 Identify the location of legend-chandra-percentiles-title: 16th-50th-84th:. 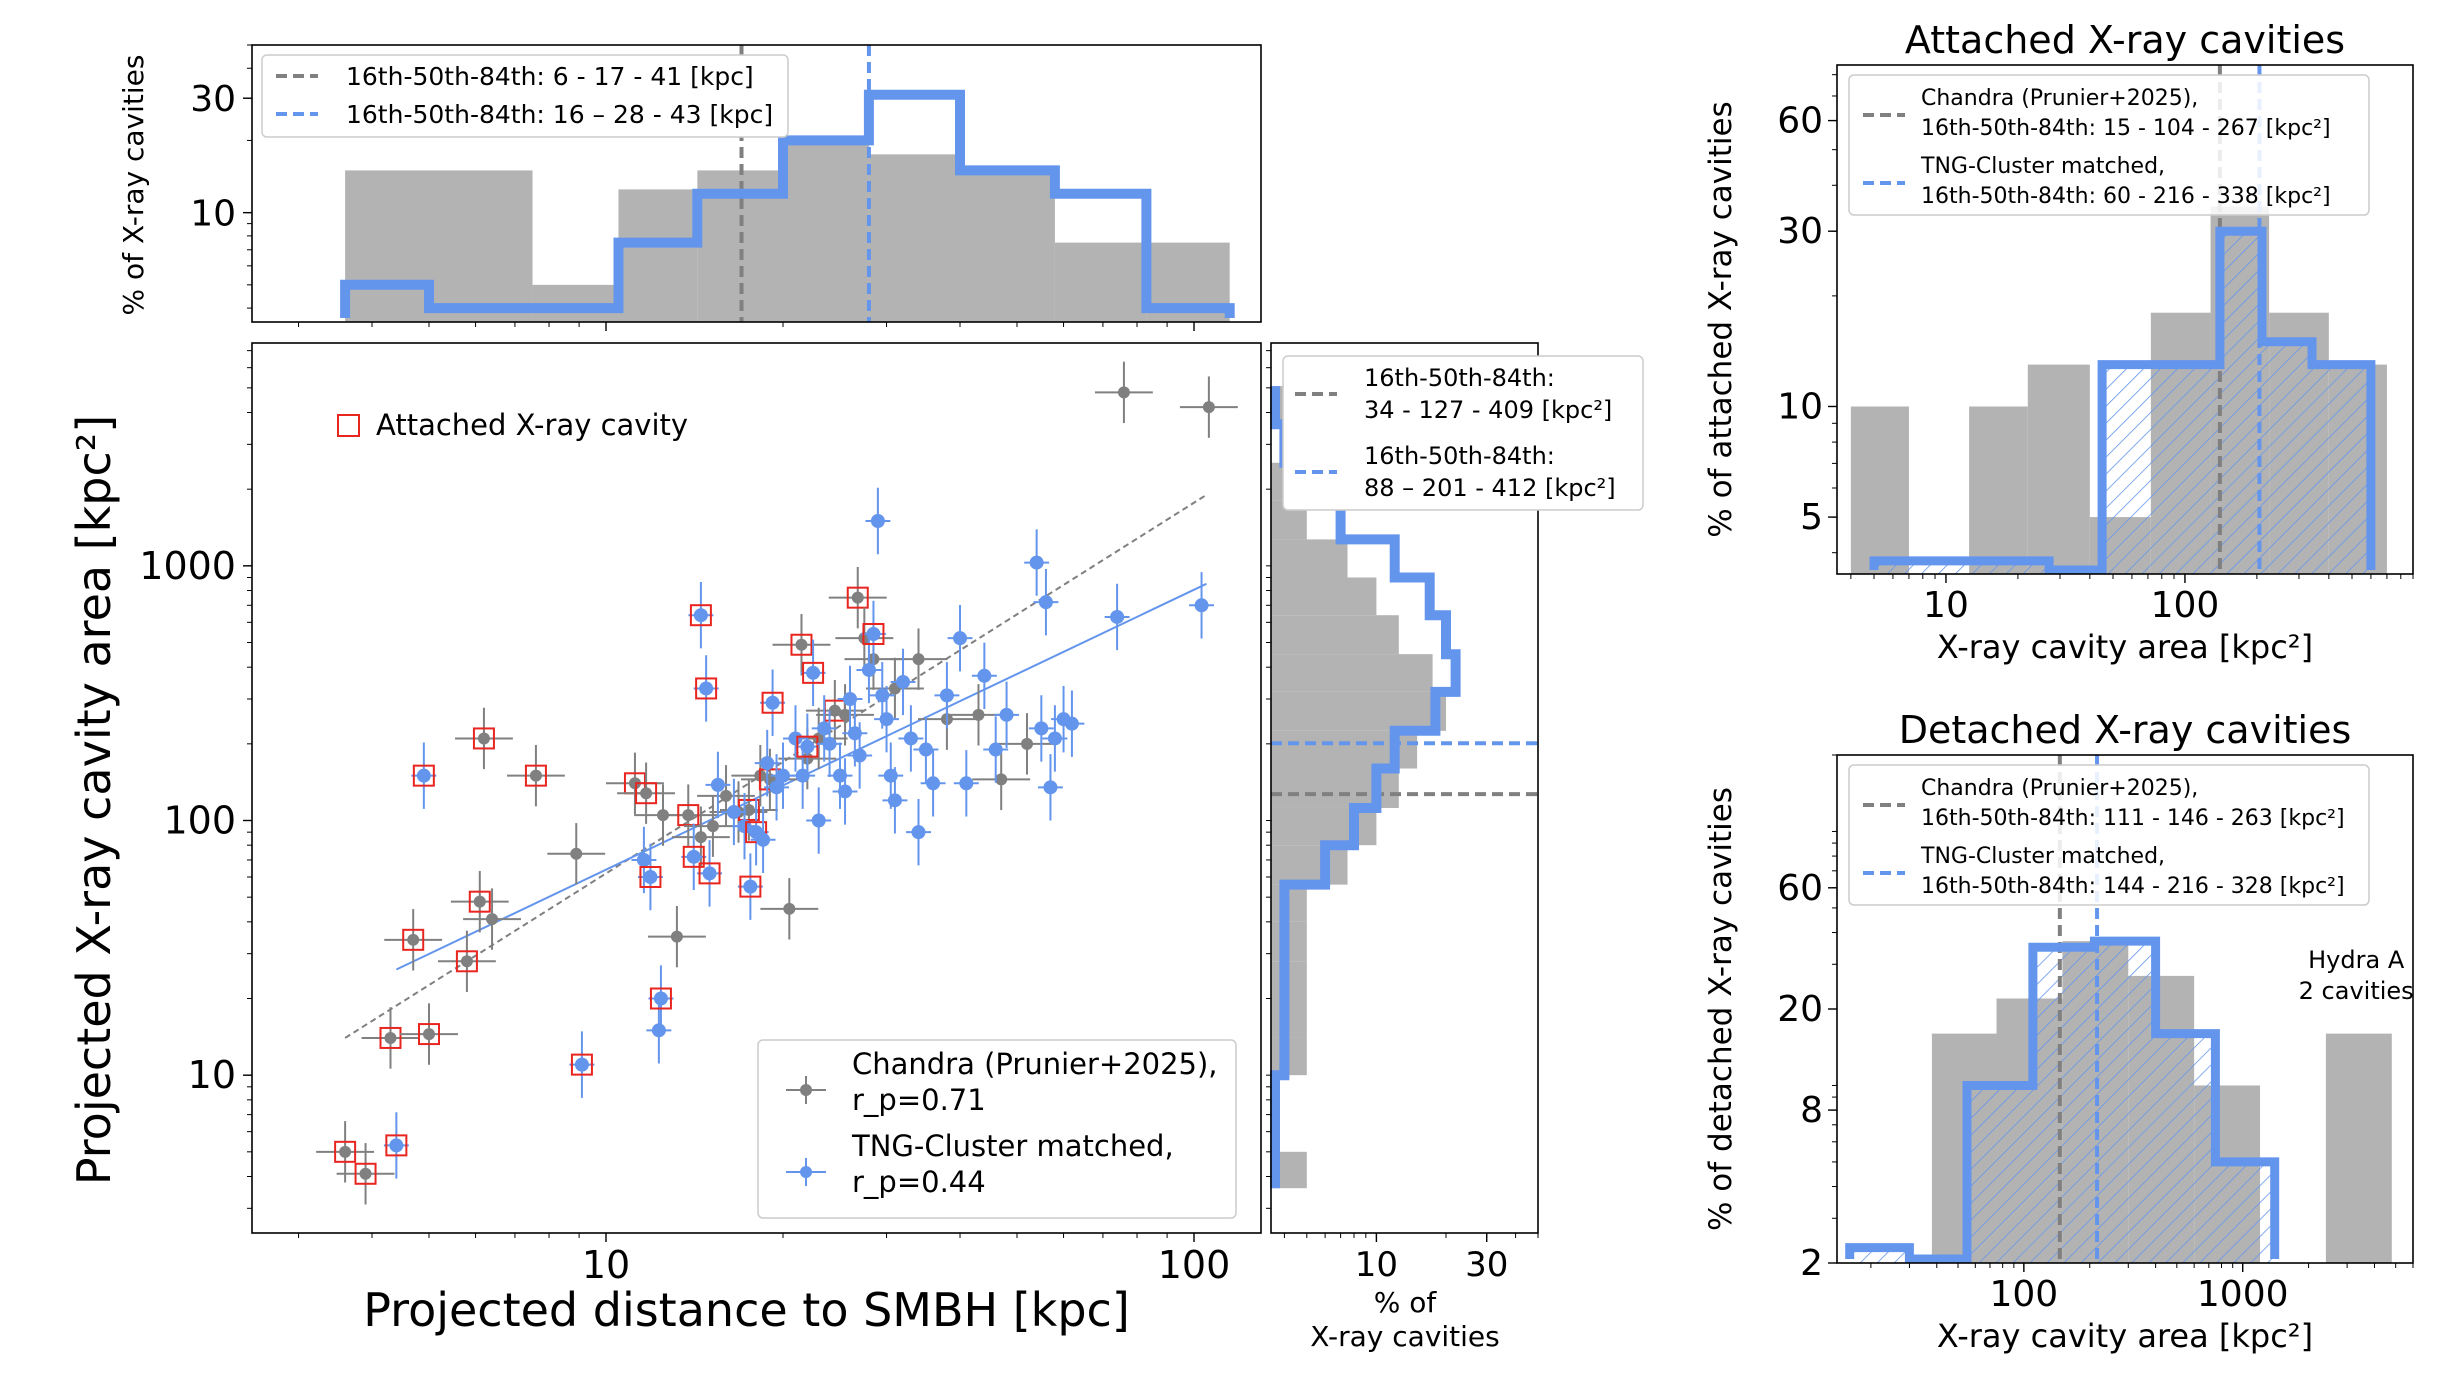
(1459, 378).